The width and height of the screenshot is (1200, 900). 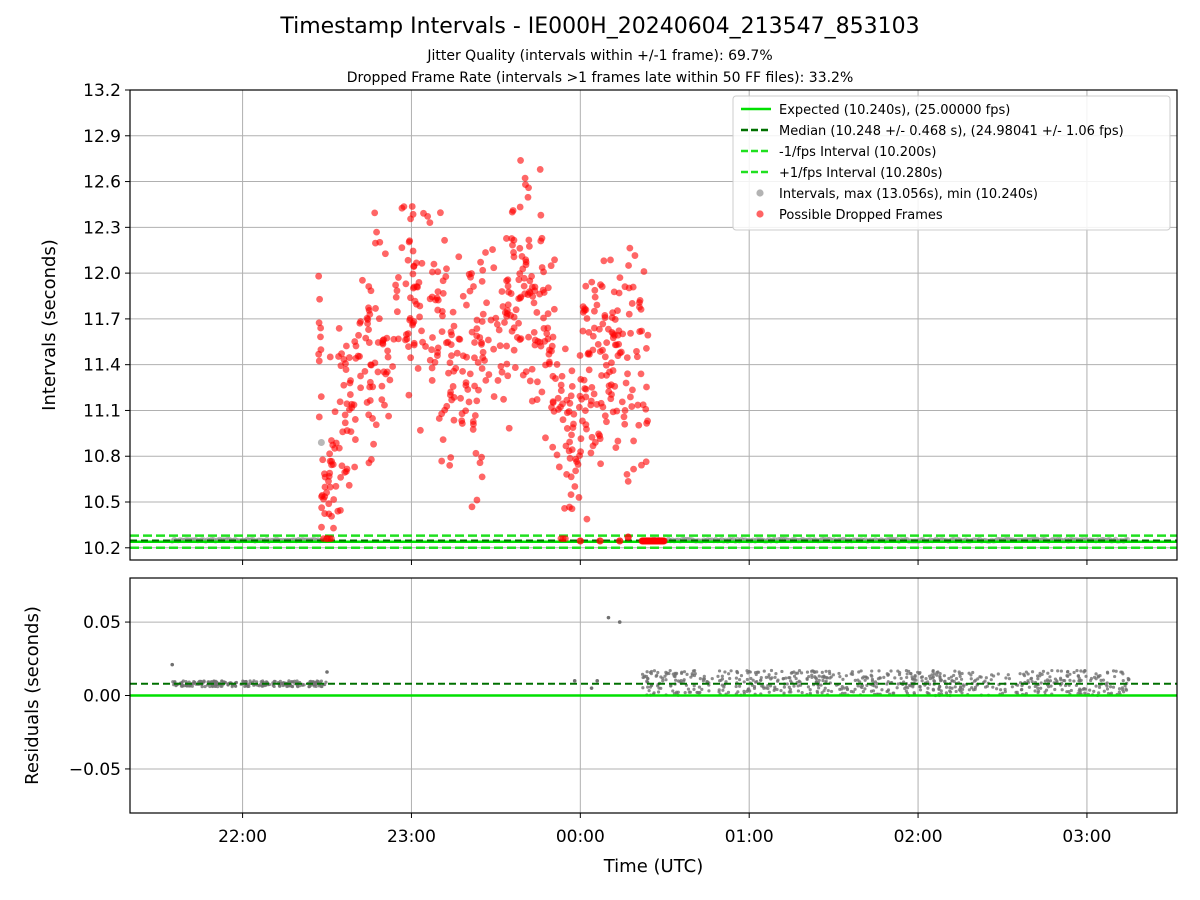 What do you see at coordinates (102, 697) in the screenshot?
I see `bottom-ytick-label: 0.00` at bounding box center [102, 697].